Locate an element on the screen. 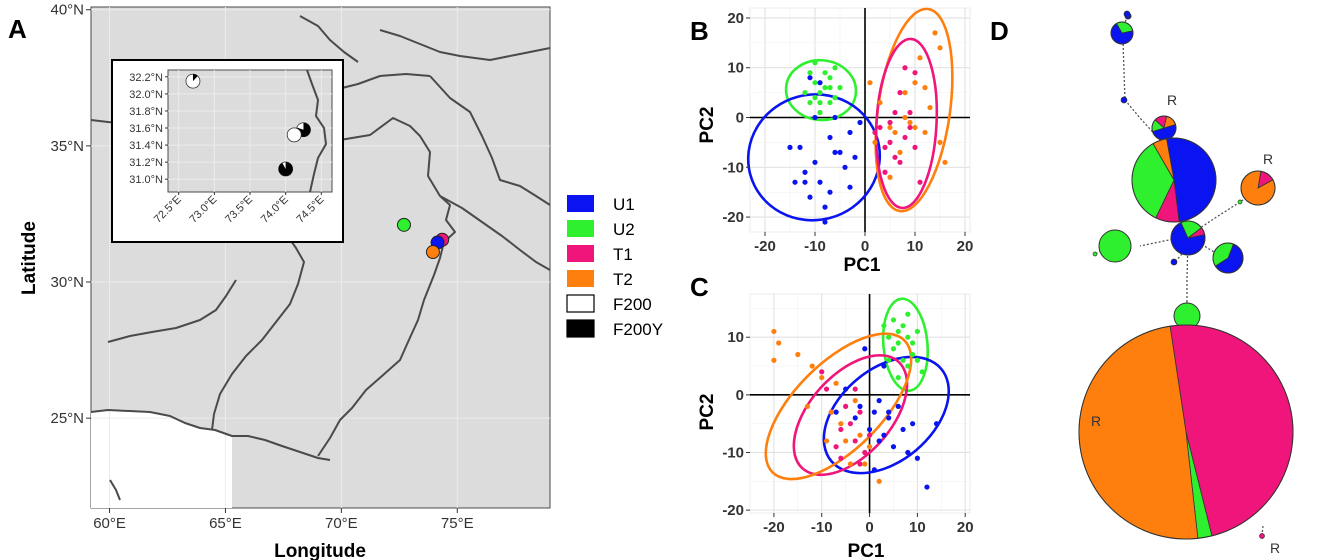 The height and width of the screenshot is (560, 1317). haplotype-h6-outline is located at coordinates (1258, 188).